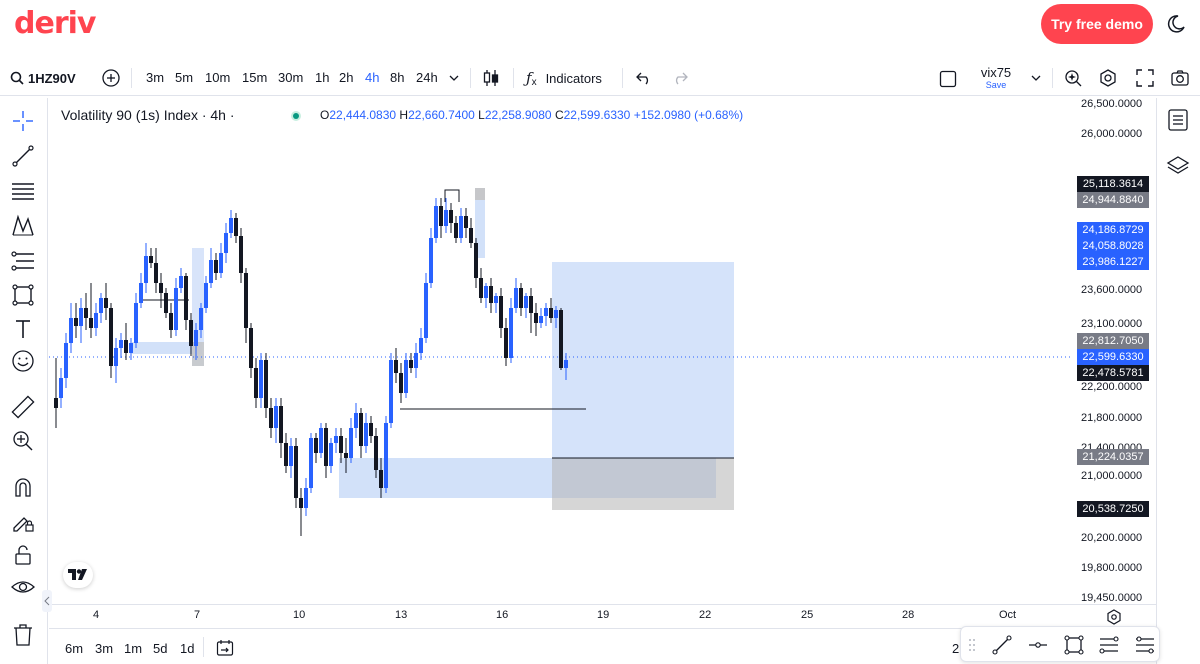 Image resolution: width=1200 pixels, height=664 pixels. I want to click on time-tick: 16, so click(502, 615).